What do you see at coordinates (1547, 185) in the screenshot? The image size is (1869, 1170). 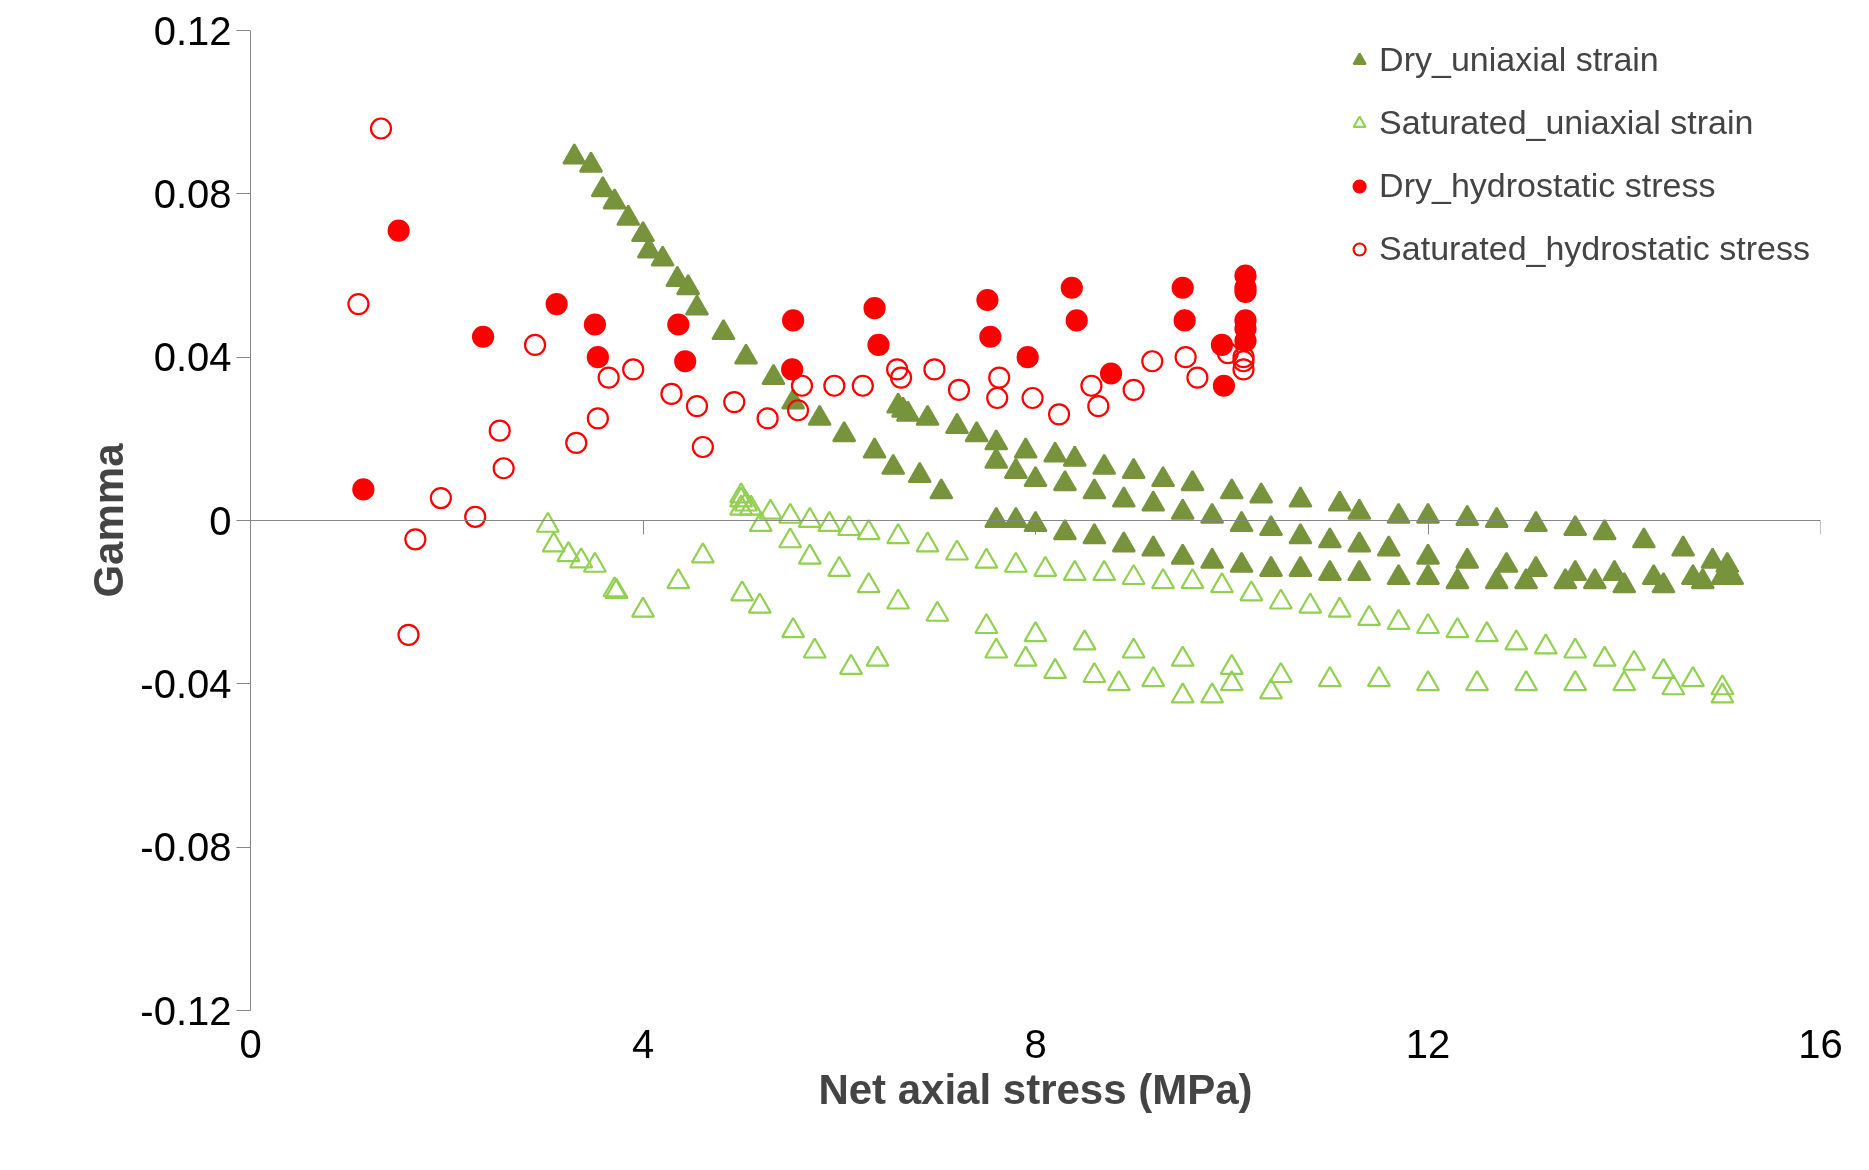 I see `legend-label: Dry_hydrostatic stress` at bounding box center [1547, 185].